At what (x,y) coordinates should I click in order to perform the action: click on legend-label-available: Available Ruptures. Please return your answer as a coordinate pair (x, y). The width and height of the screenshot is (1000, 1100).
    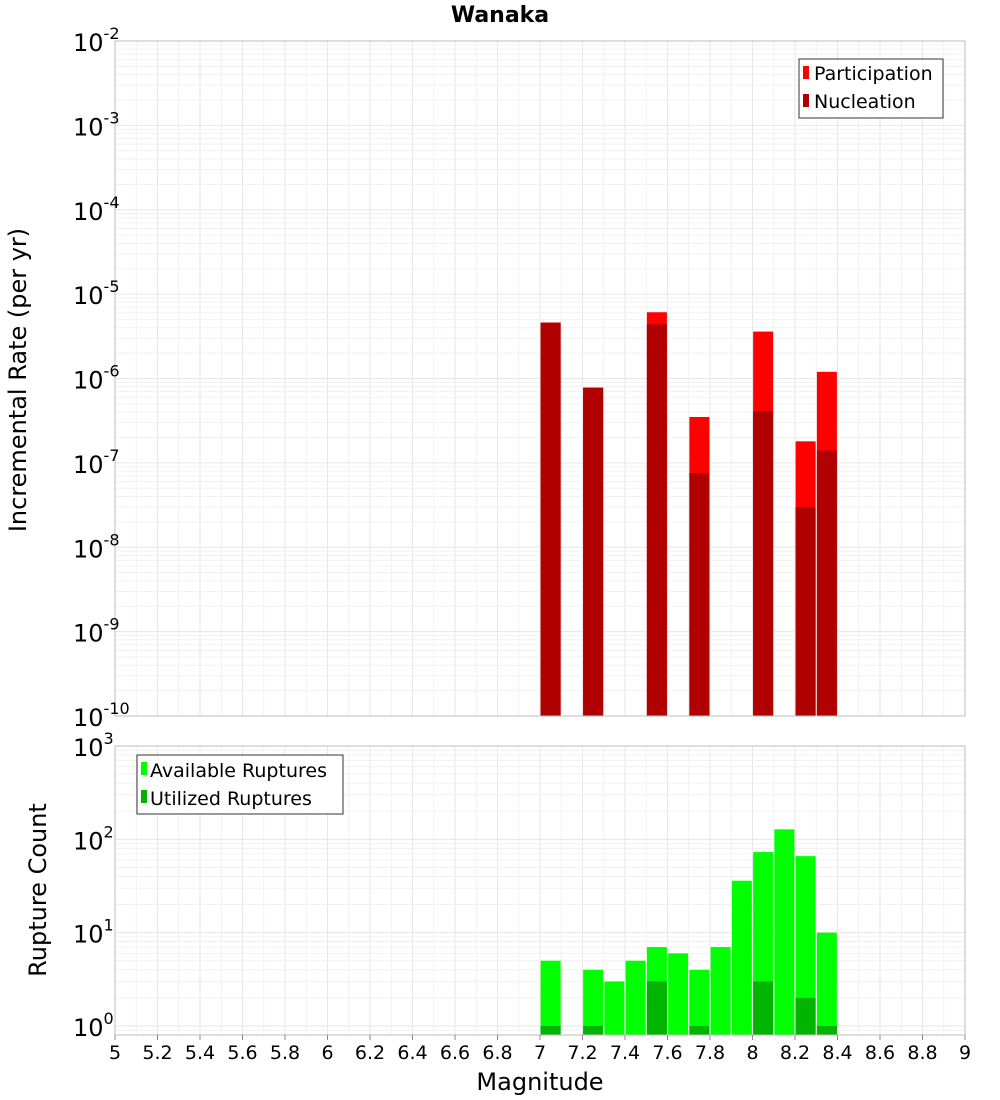
    Looking at the image, I should click on (238, 771).